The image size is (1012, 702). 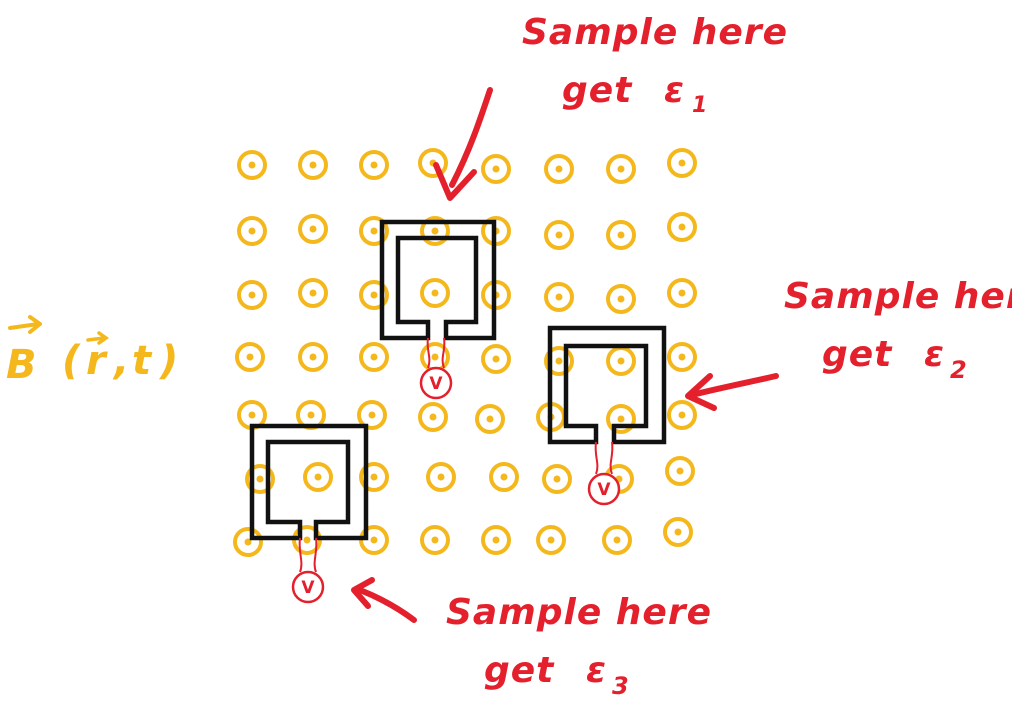 I want to click on loop-2-coil, so click(x=607, y=385).